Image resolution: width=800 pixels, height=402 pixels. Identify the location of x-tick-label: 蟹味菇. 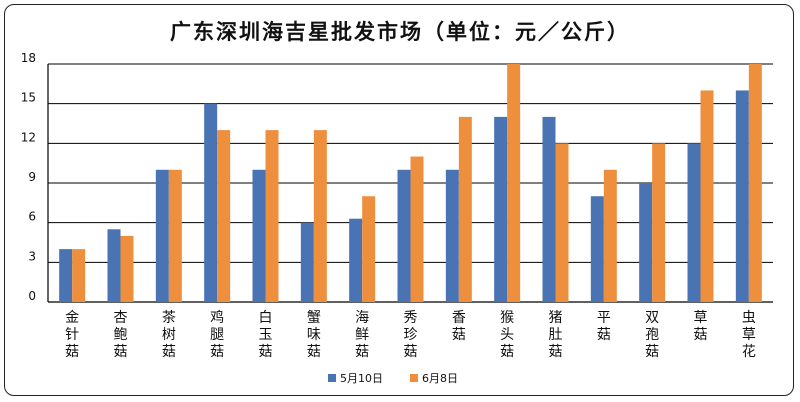
(314, 335).